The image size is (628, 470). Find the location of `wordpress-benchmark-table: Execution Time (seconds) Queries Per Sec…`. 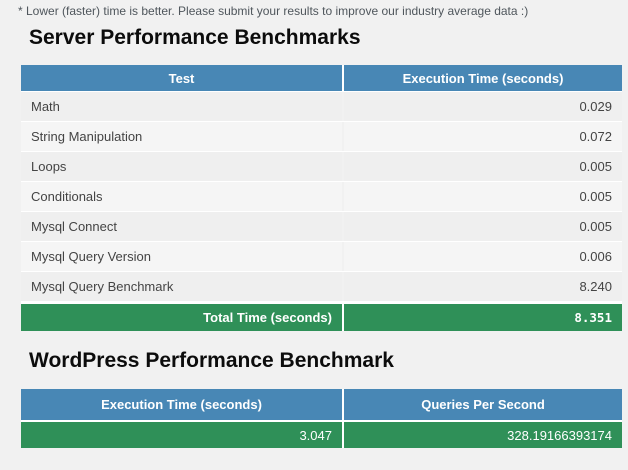

wordpress-benchmark-table: Execution Time (seconds) Queries Per Sec… is located at coordinates (321, 418).